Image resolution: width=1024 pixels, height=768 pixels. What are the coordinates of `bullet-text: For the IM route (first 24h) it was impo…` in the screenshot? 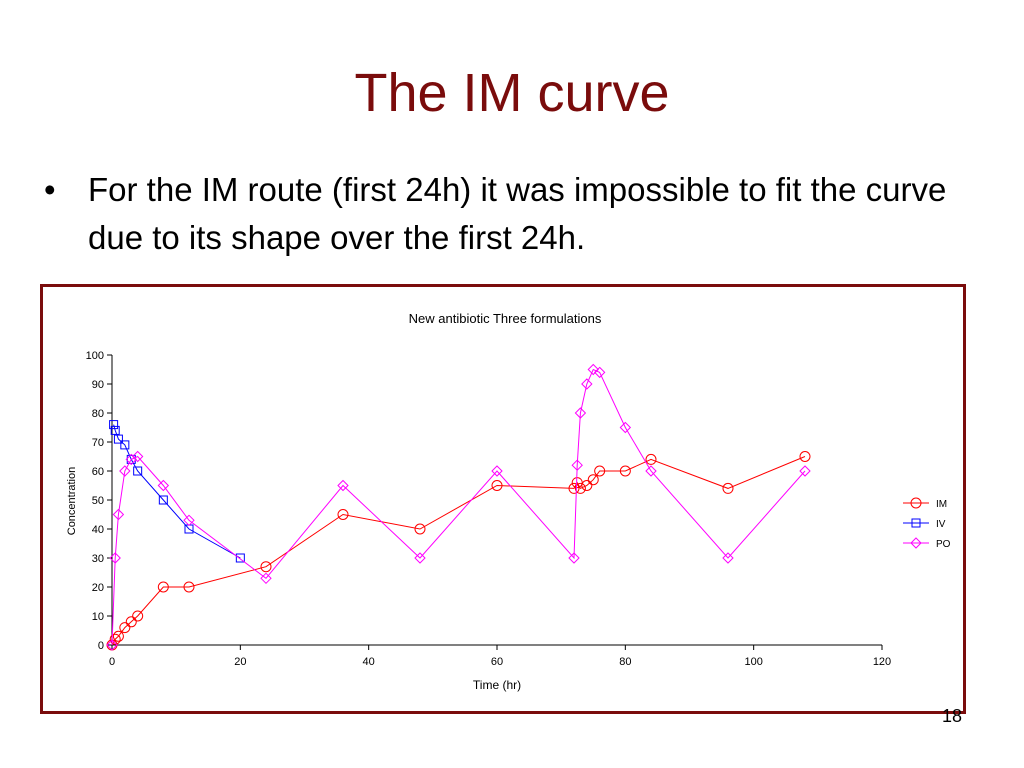 It's located at (517, 213).